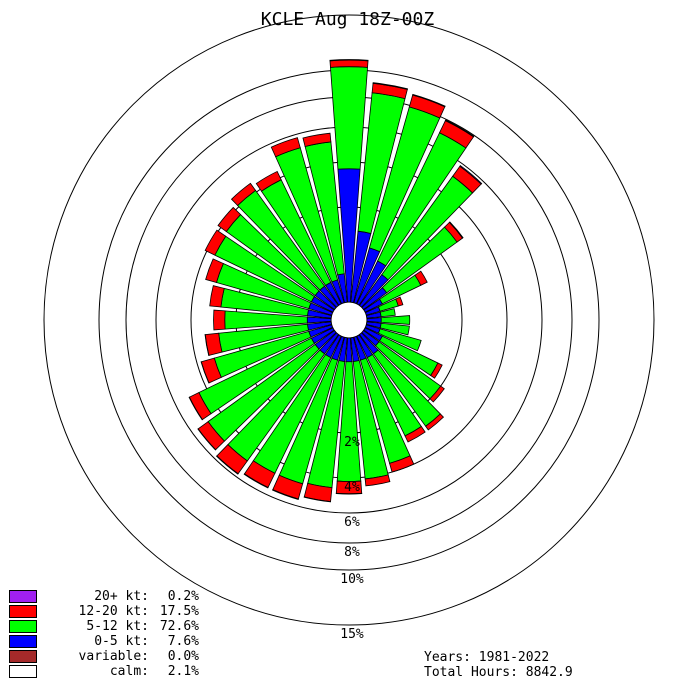  Describe the element at coordinates (205, 372) in the screenshot. I see `petal-250deg-20kt` at that location.